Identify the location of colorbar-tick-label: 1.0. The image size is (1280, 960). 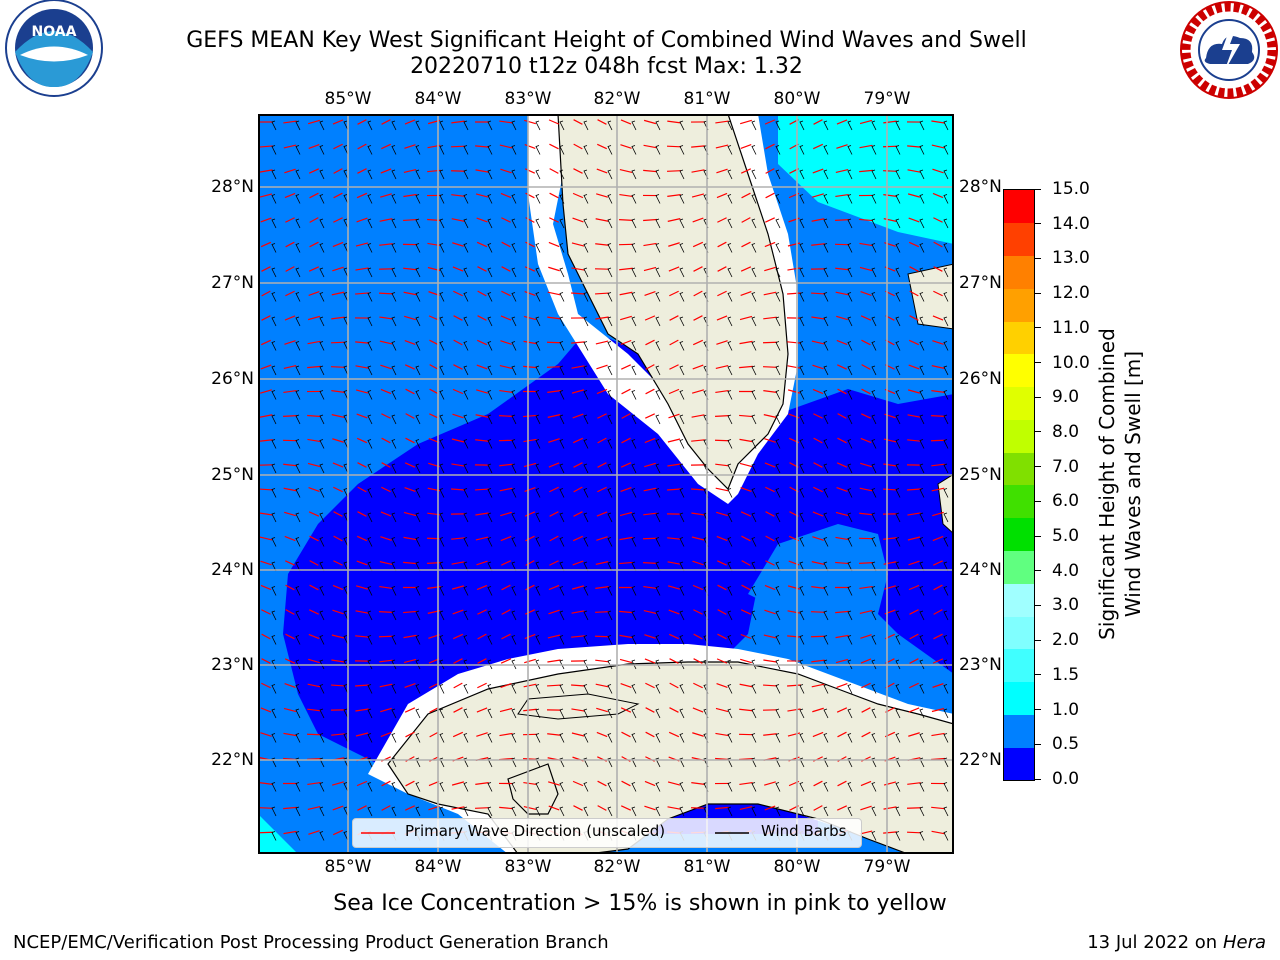
(1066, 709).